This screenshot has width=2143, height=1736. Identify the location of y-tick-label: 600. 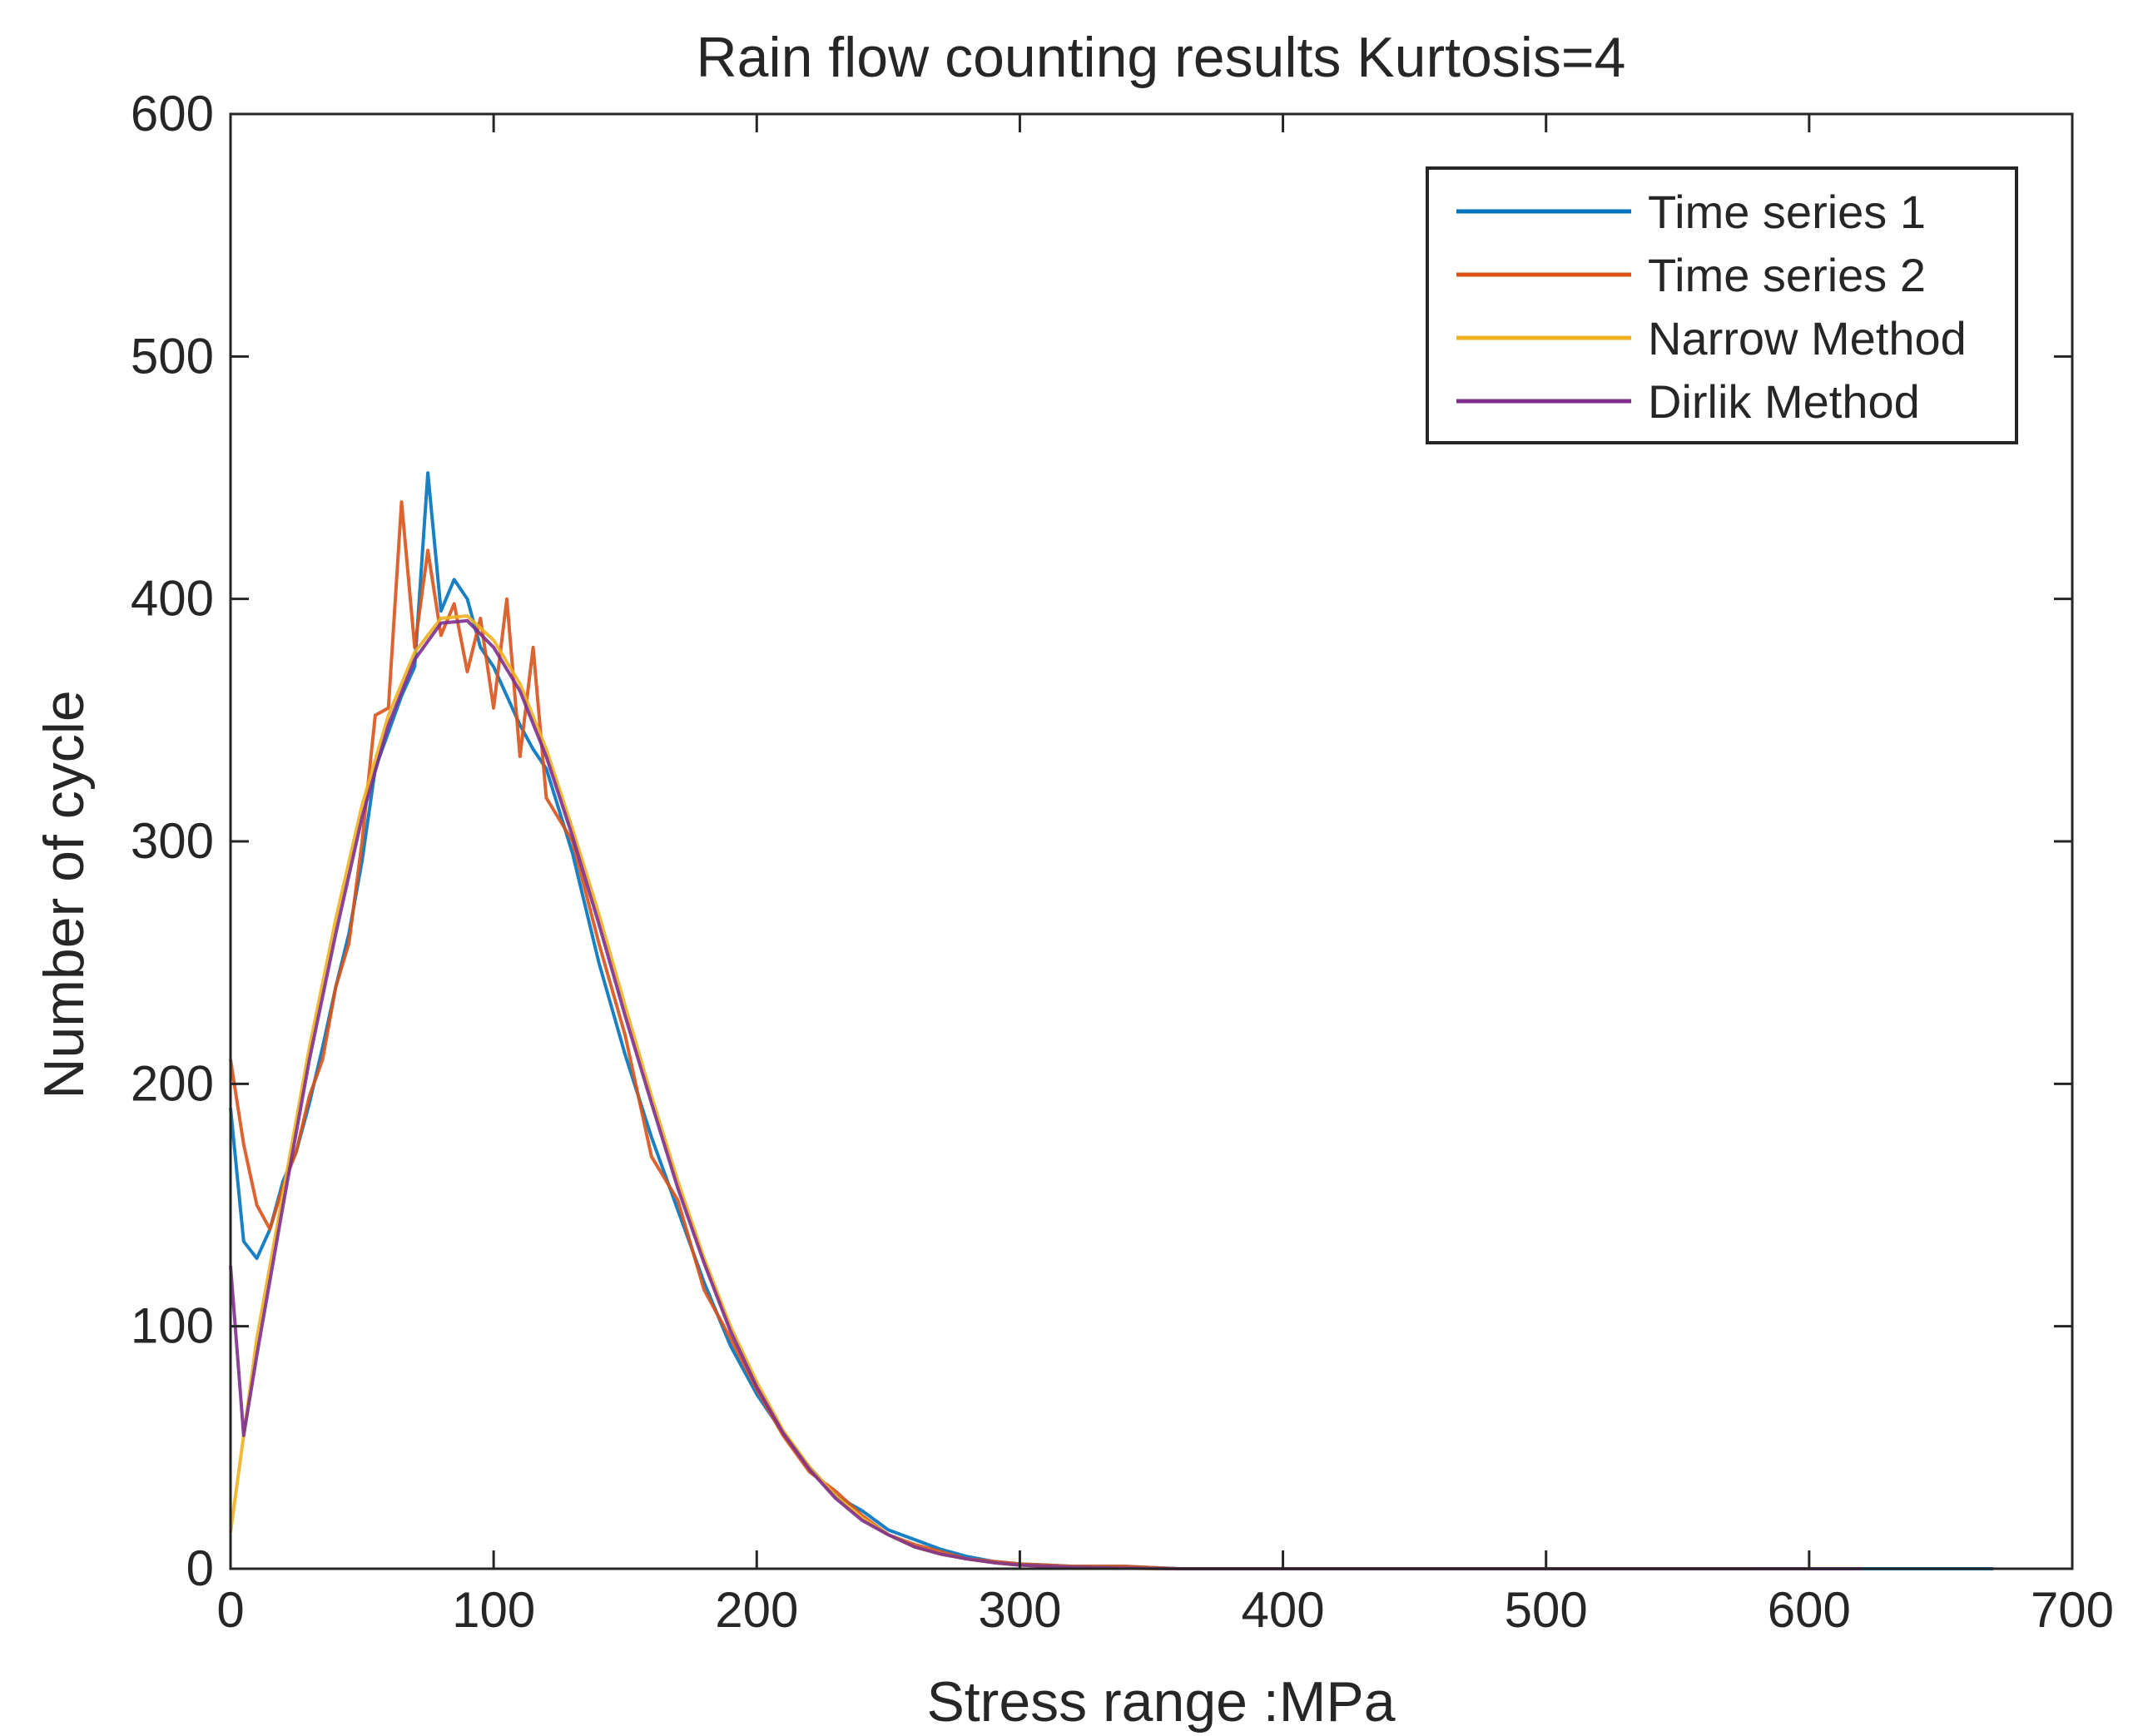
(172, 113).